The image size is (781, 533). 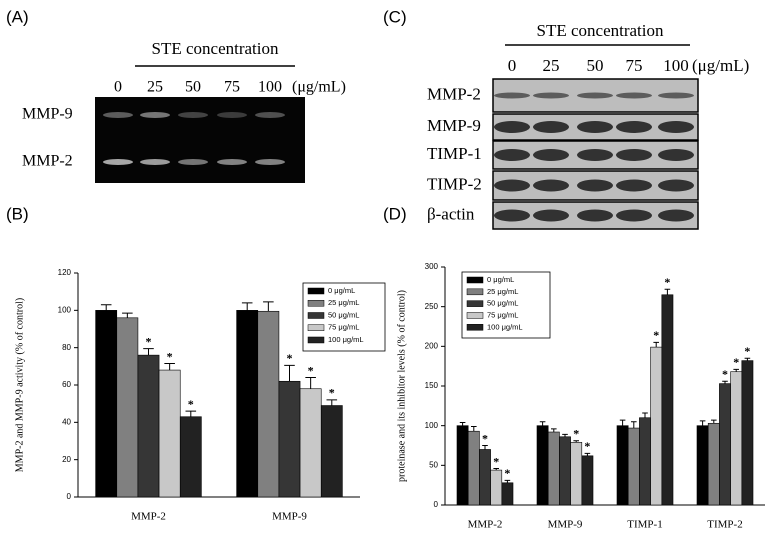 I want to click on panel-label: (A), so click(x=17, y=16).